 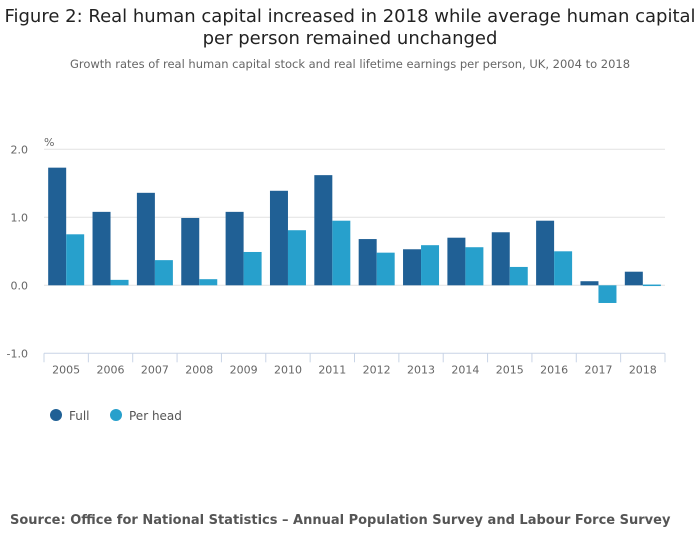 What do you see at coordinates (510, 369) in the screenshot?
I see `x-tick-label: 2015` at bounding box center [510, 369].